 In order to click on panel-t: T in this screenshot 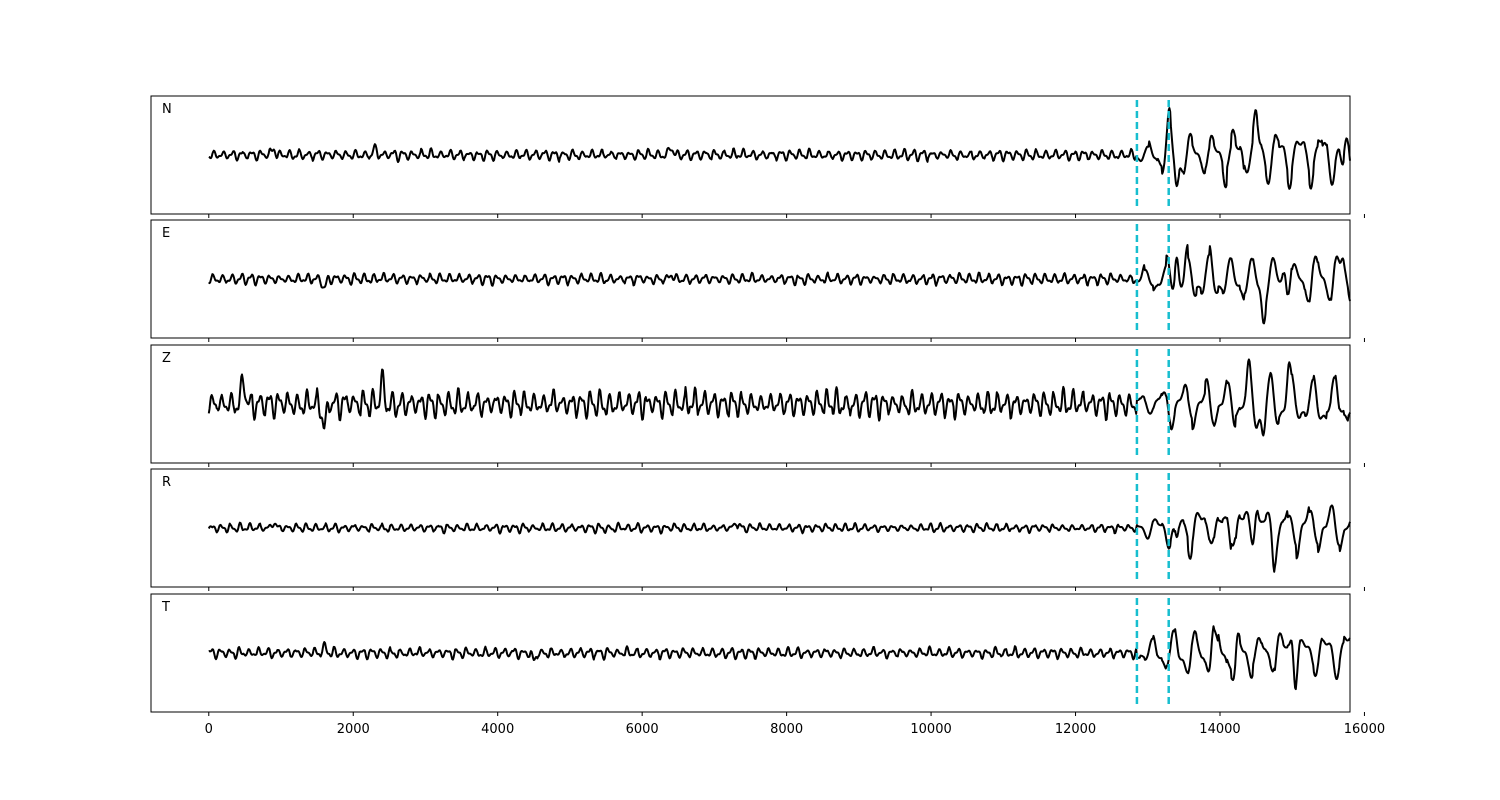, I will do `click(757, 654)`.